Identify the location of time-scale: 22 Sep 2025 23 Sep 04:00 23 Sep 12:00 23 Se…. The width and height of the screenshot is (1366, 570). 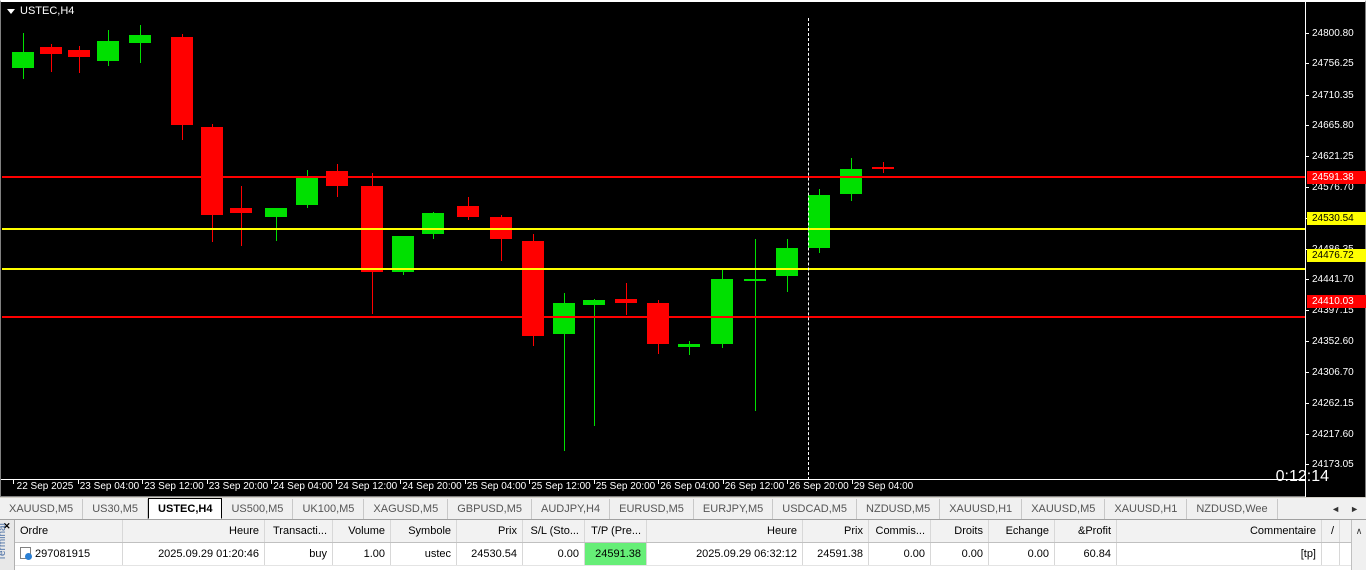
(654, 487).